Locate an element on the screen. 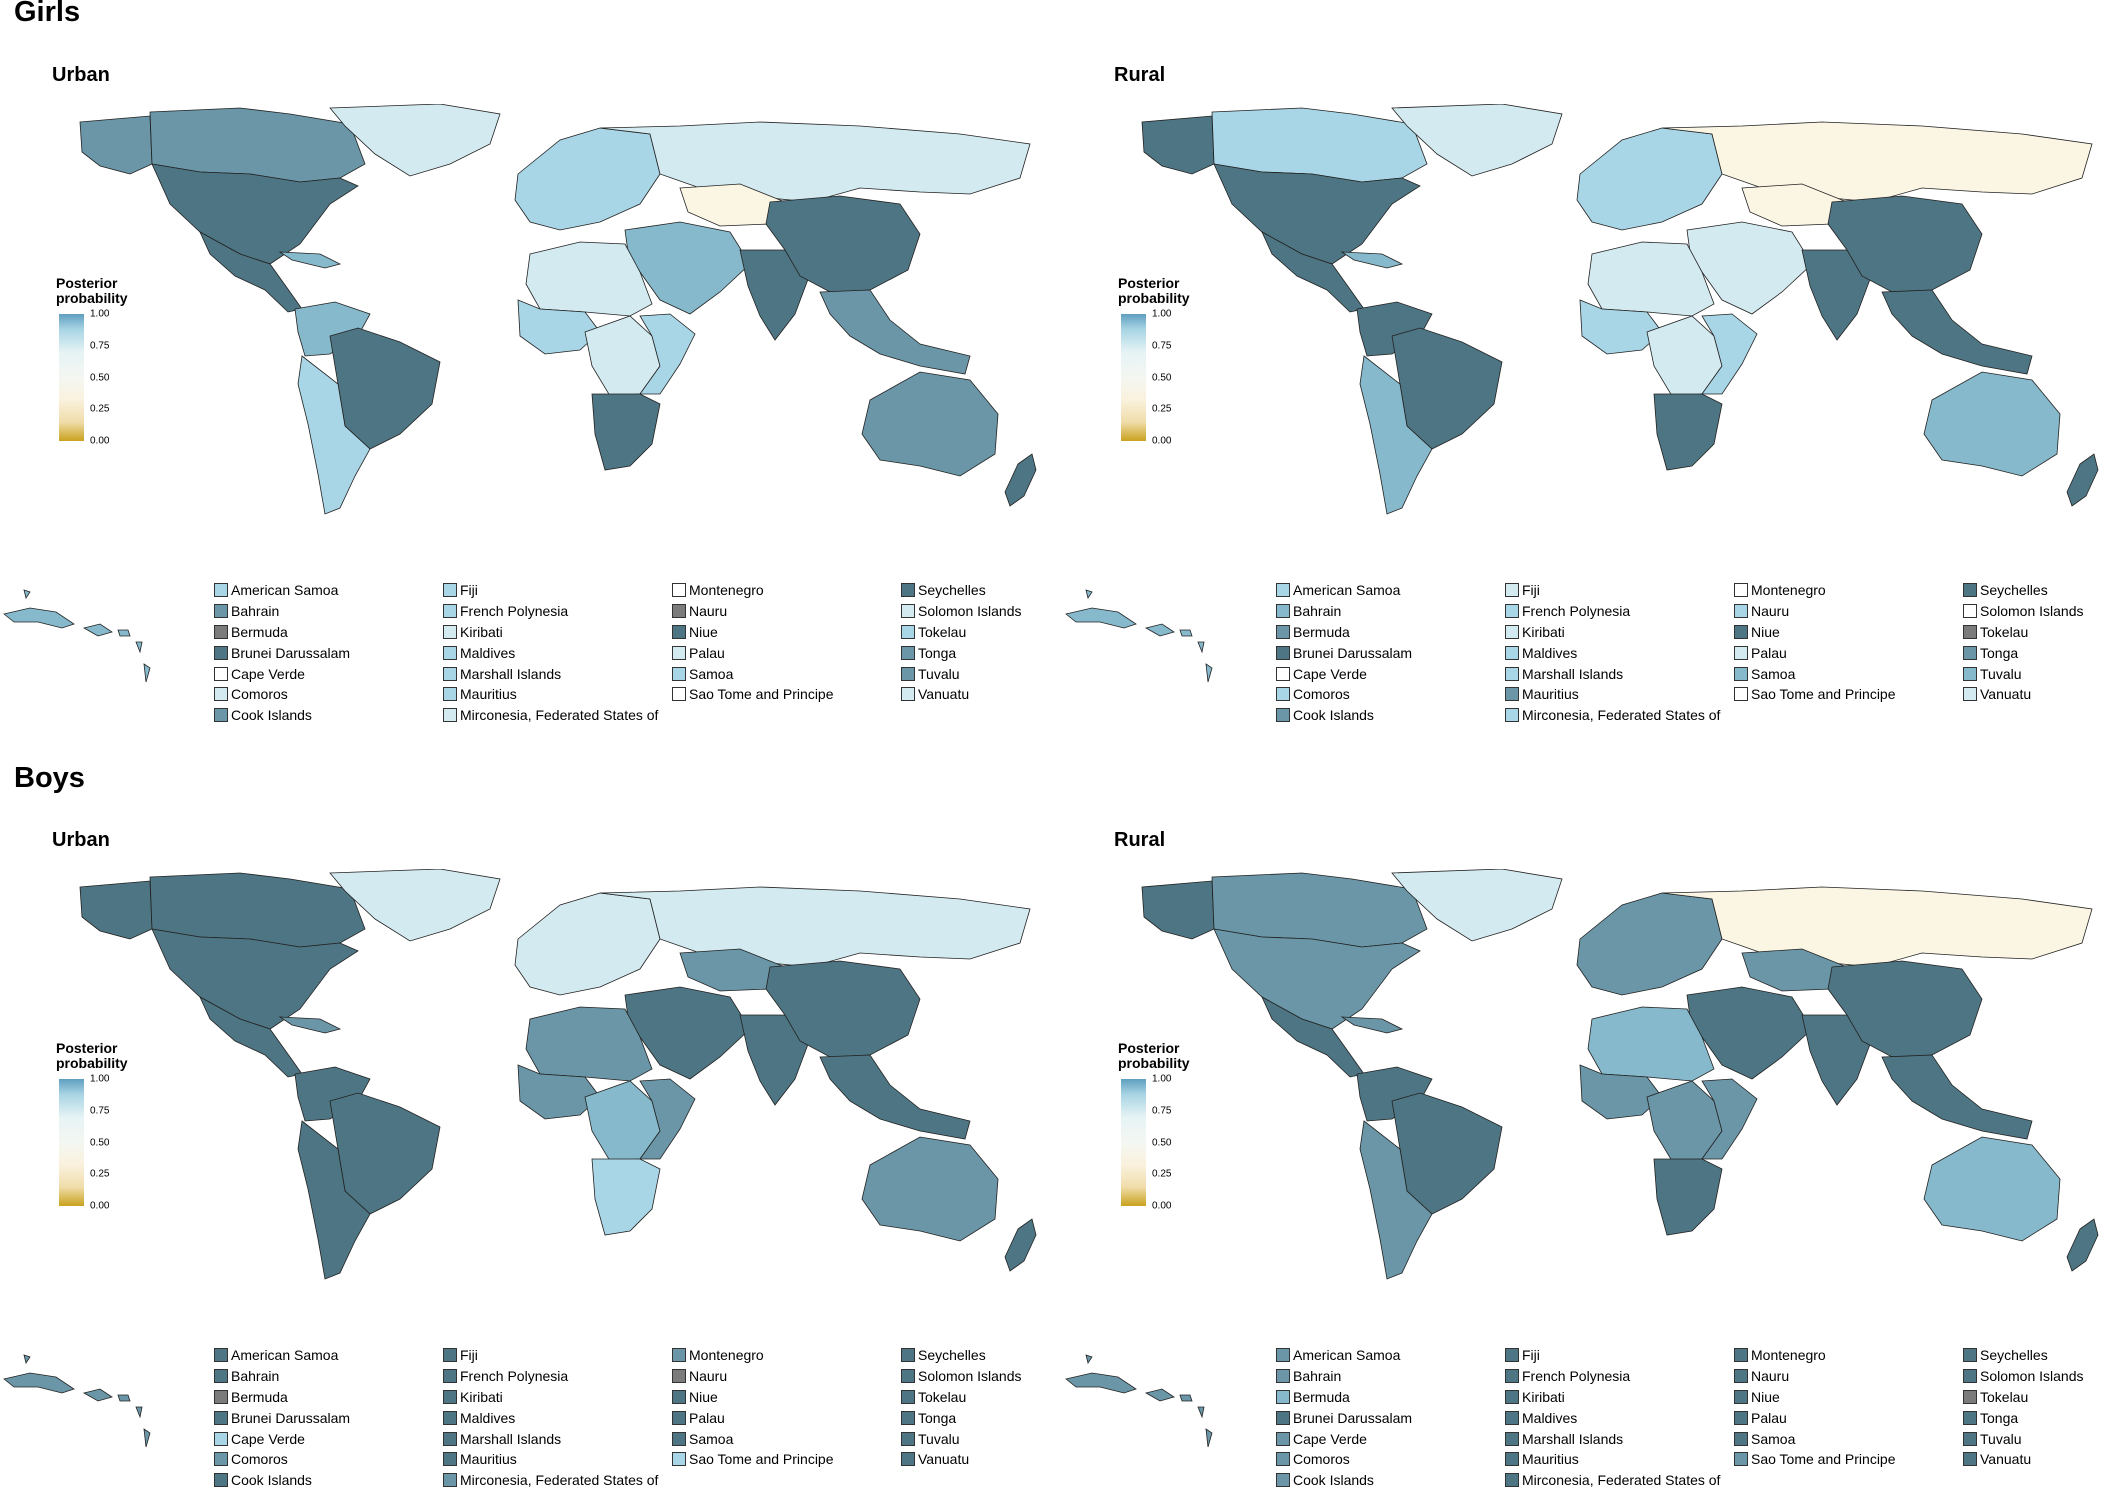 The image size is (2125, 1490). legend-item: Brunei Darussalam is located at coordinates (1388, 652).